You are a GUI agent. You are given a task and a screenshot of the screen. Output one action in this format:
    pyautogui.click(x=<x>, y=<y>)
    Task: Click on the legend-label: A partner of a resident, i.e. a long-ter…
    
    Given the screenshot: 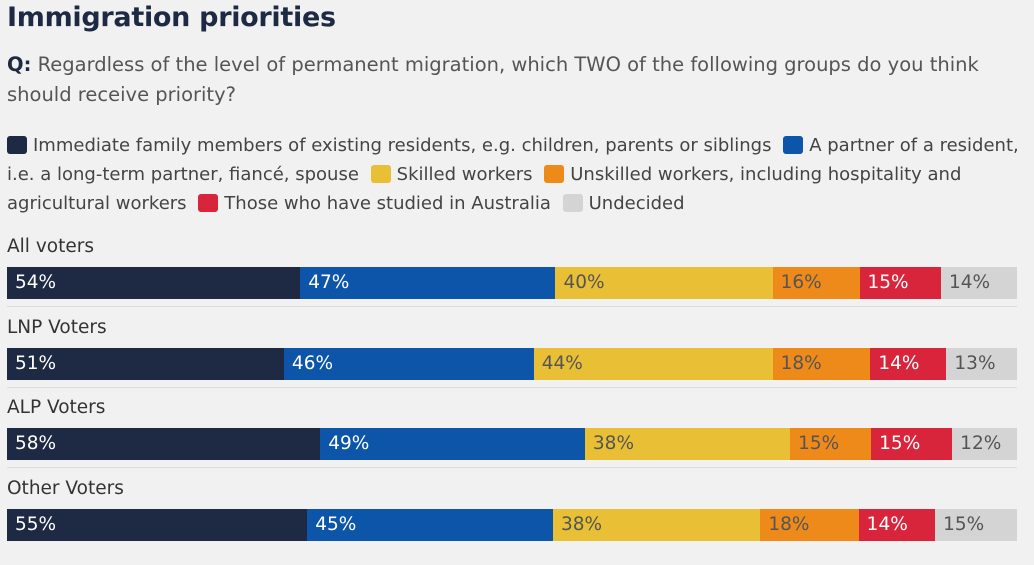 What is the action you would take?
    pyautogui.click(x=513, y=160)
    